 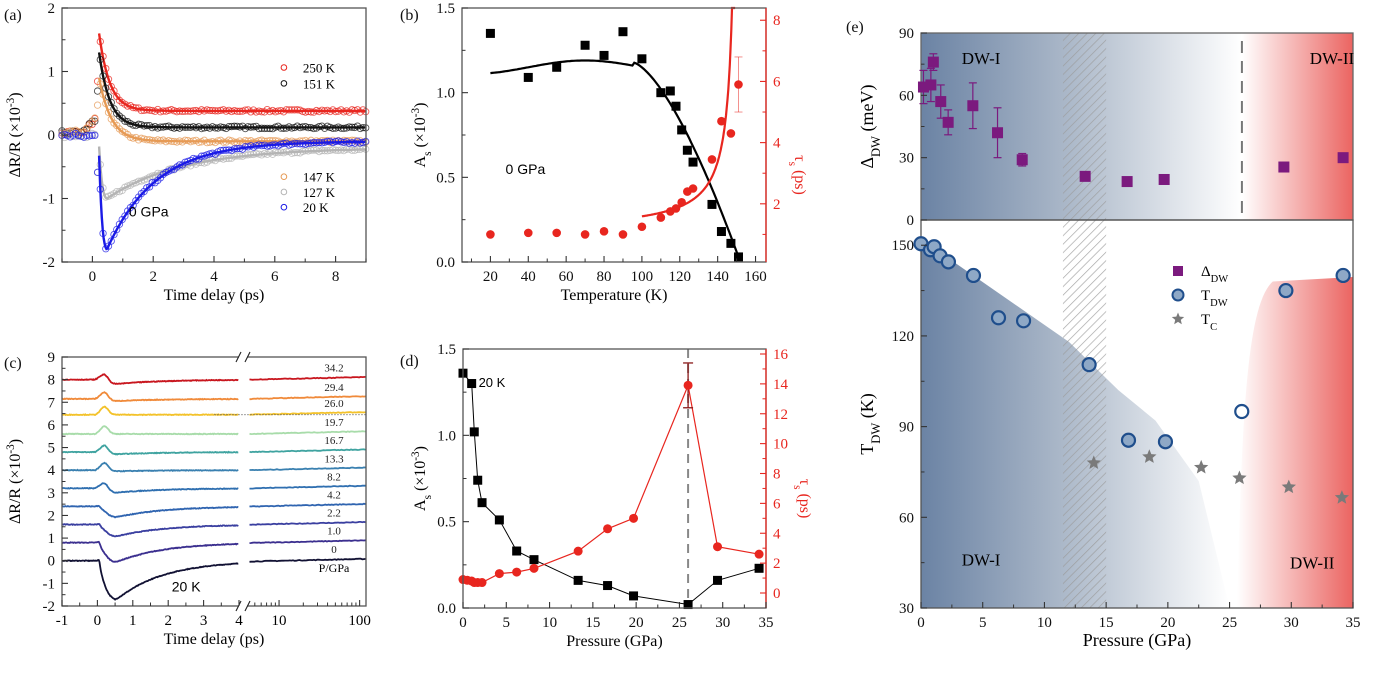 I want to click on region-label-dw2-bottom: DW-II, so click(x=1312, y=563).